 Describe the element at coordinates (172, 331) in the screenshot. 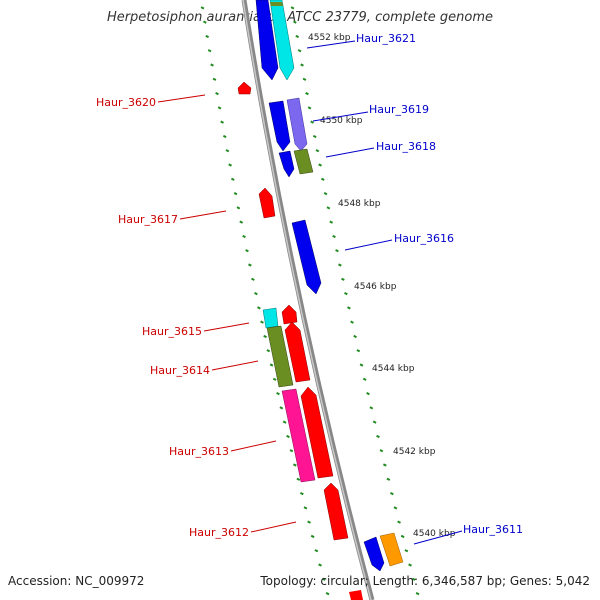

I see `gene-label-haur-3615: Haur_3615` at that location.